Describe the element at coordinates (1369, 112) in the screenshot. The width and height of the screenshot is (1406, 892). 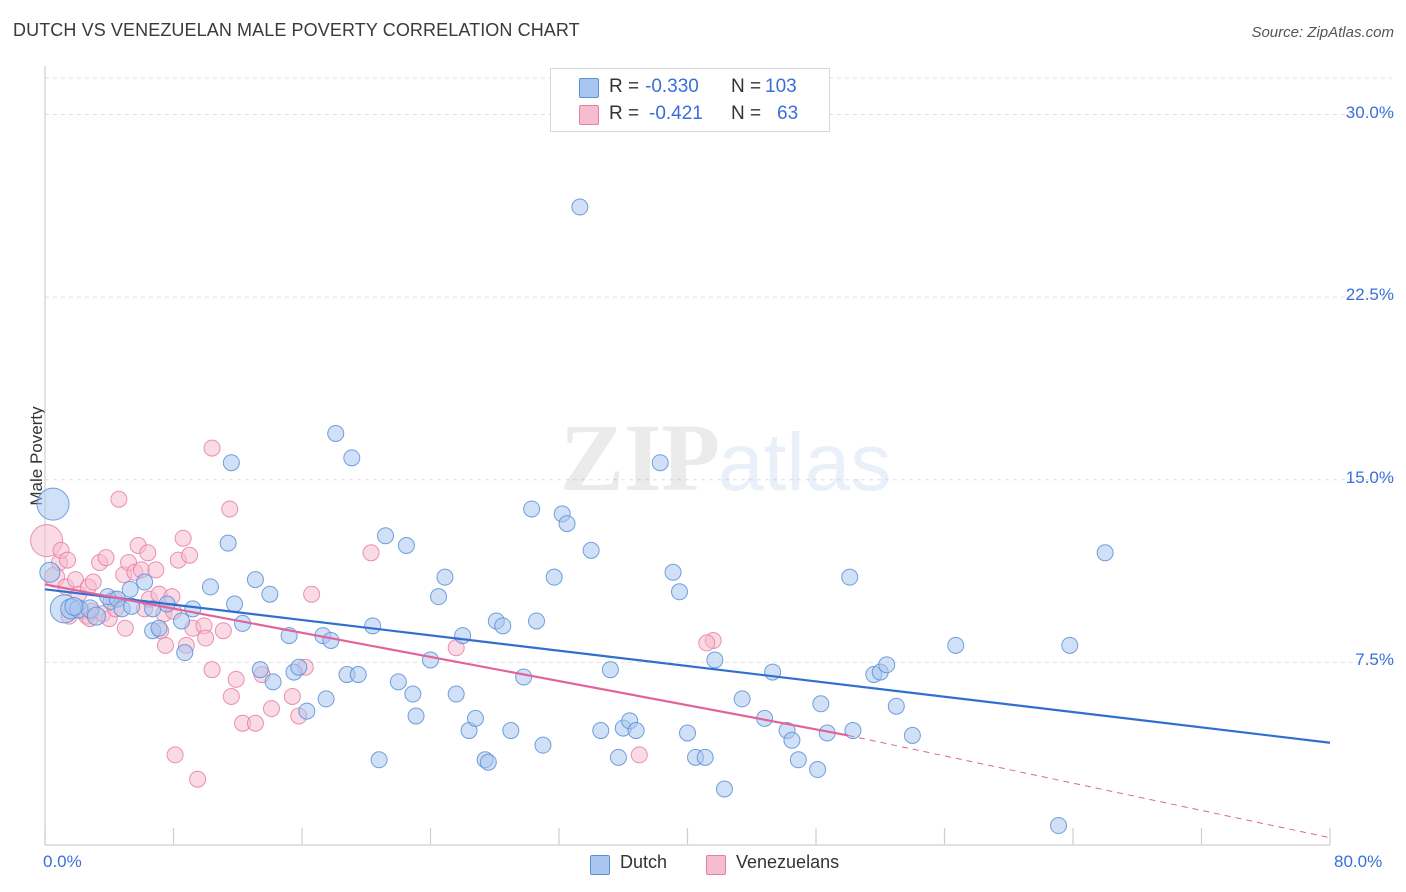
I see `y-tick-label: 30.0%` at that location.